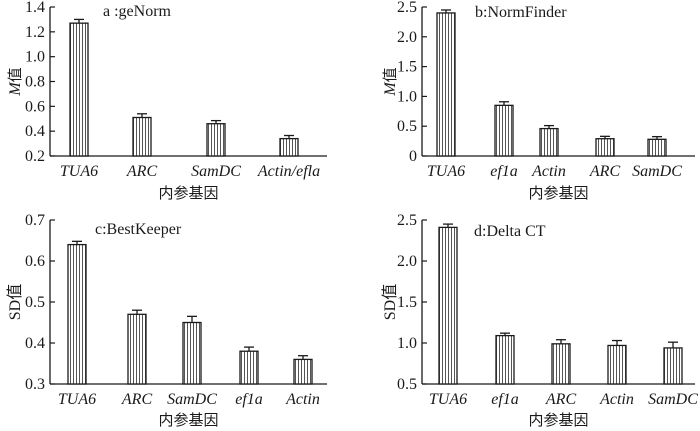 Image resolution: width=700 pixels, height=431 pixels. I want to click on panel-a-x-axis-title: 内参基因, so click(188, 193).